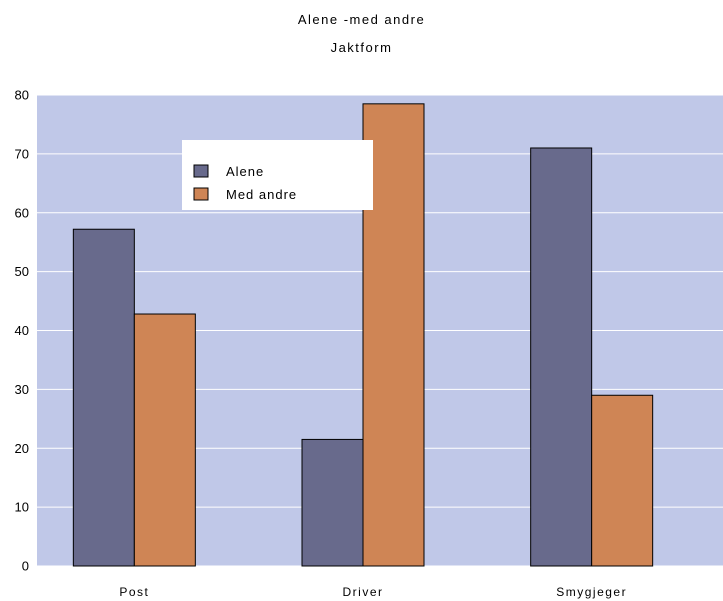 This screenshot has height=601, width=723. What do you see at coordinates (22, 271) in the screenshot?
I see `y-tick-label: 50` at bounding box center [22, 271].